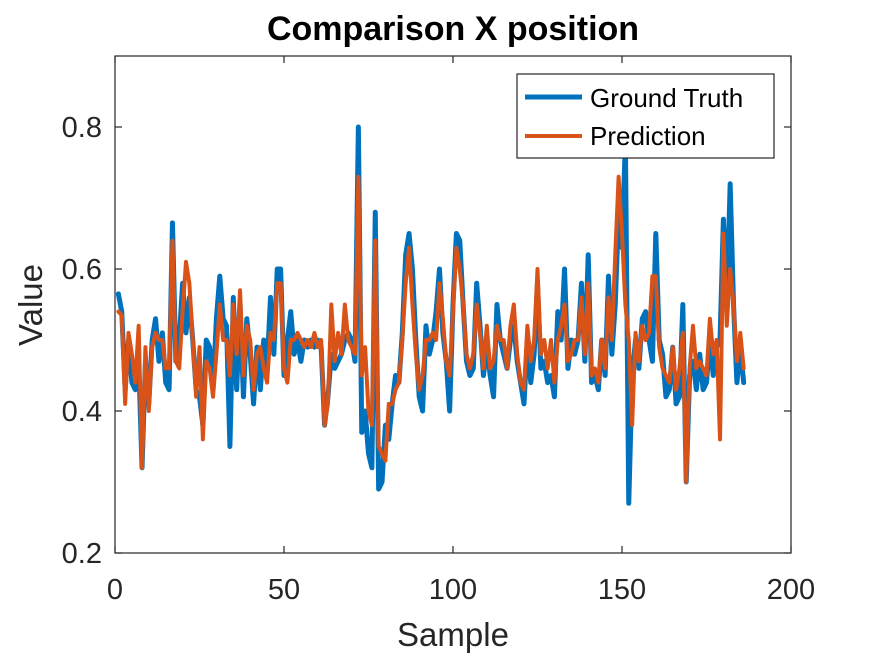 This screenshot has height=656, width=875. Describe the element at coordinates (666, 98) in the screenshot. I see `legend-label-ground-truth: Ground Truth` at that location.